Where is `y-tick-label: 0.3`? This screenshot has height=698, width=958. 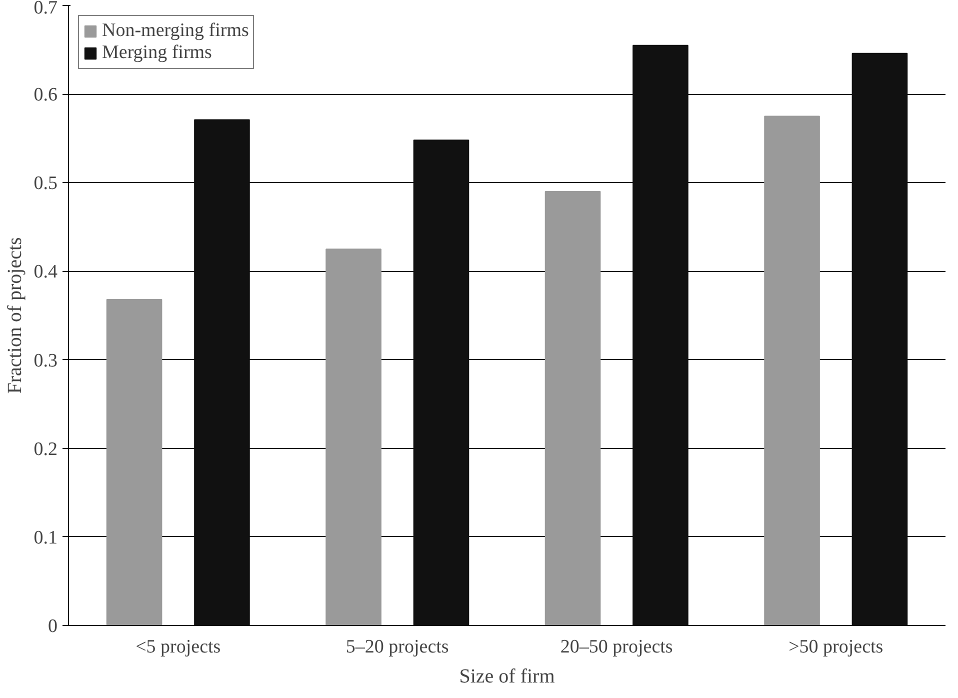 y-tick-label: 0.3 is located at coordinates (46, 361).